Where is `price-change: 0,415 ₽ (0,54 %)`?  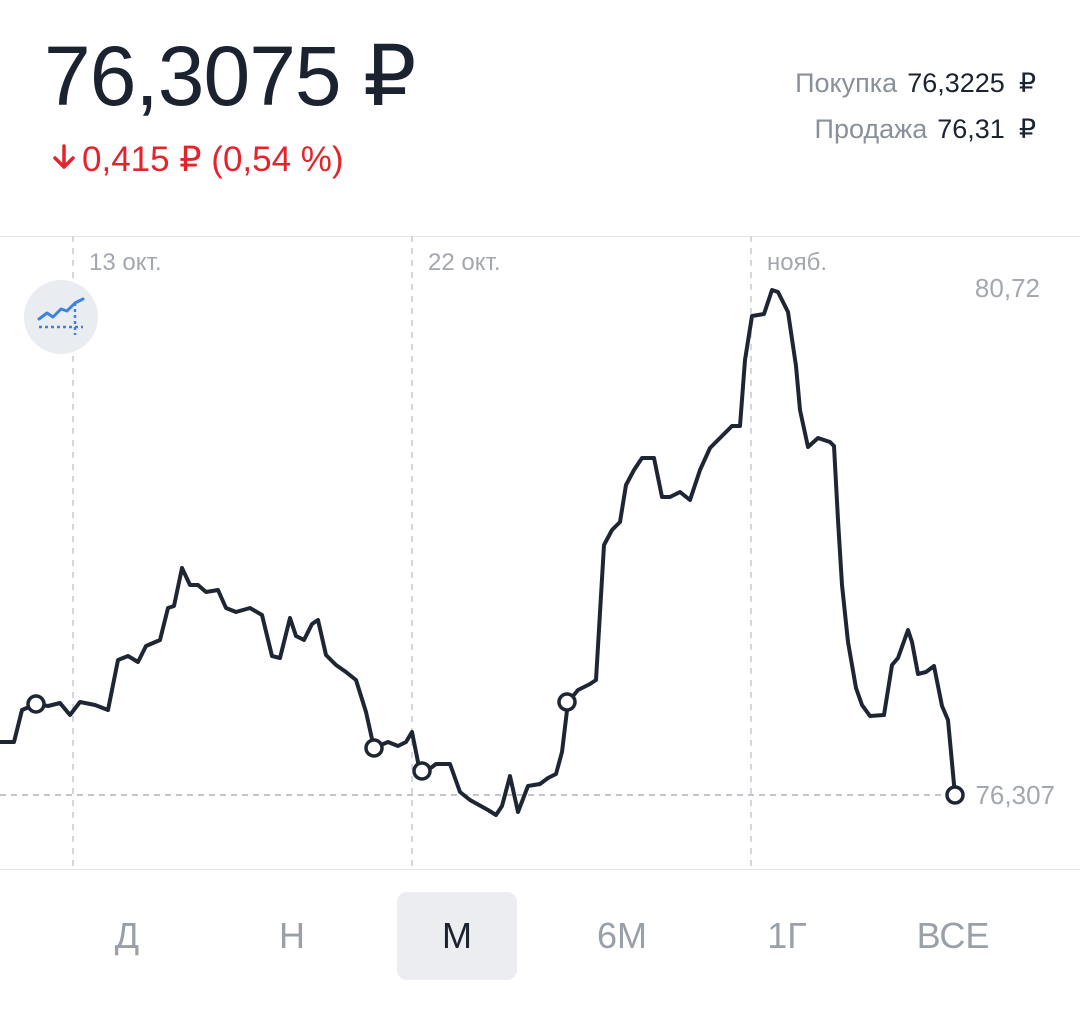 price-change: 0,415 ₽ (0,54 %) is located at coordinates (198, 160).